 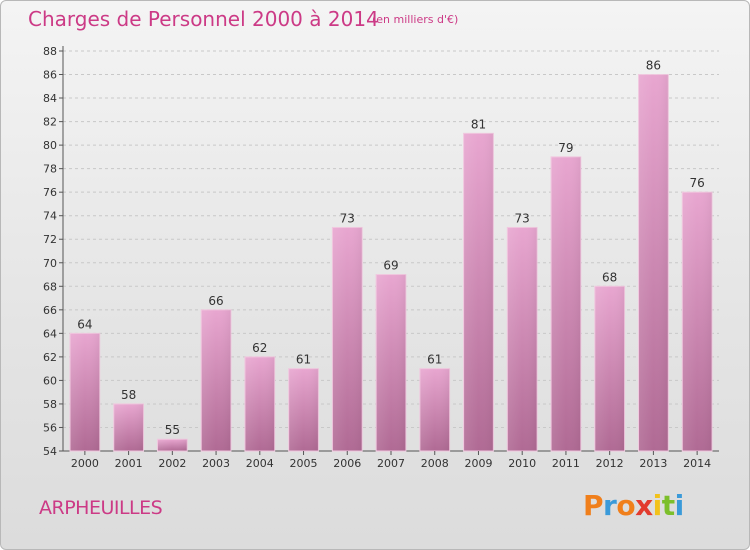 I want to click on x-tick-label: 2004, so click(x=260, y=463).